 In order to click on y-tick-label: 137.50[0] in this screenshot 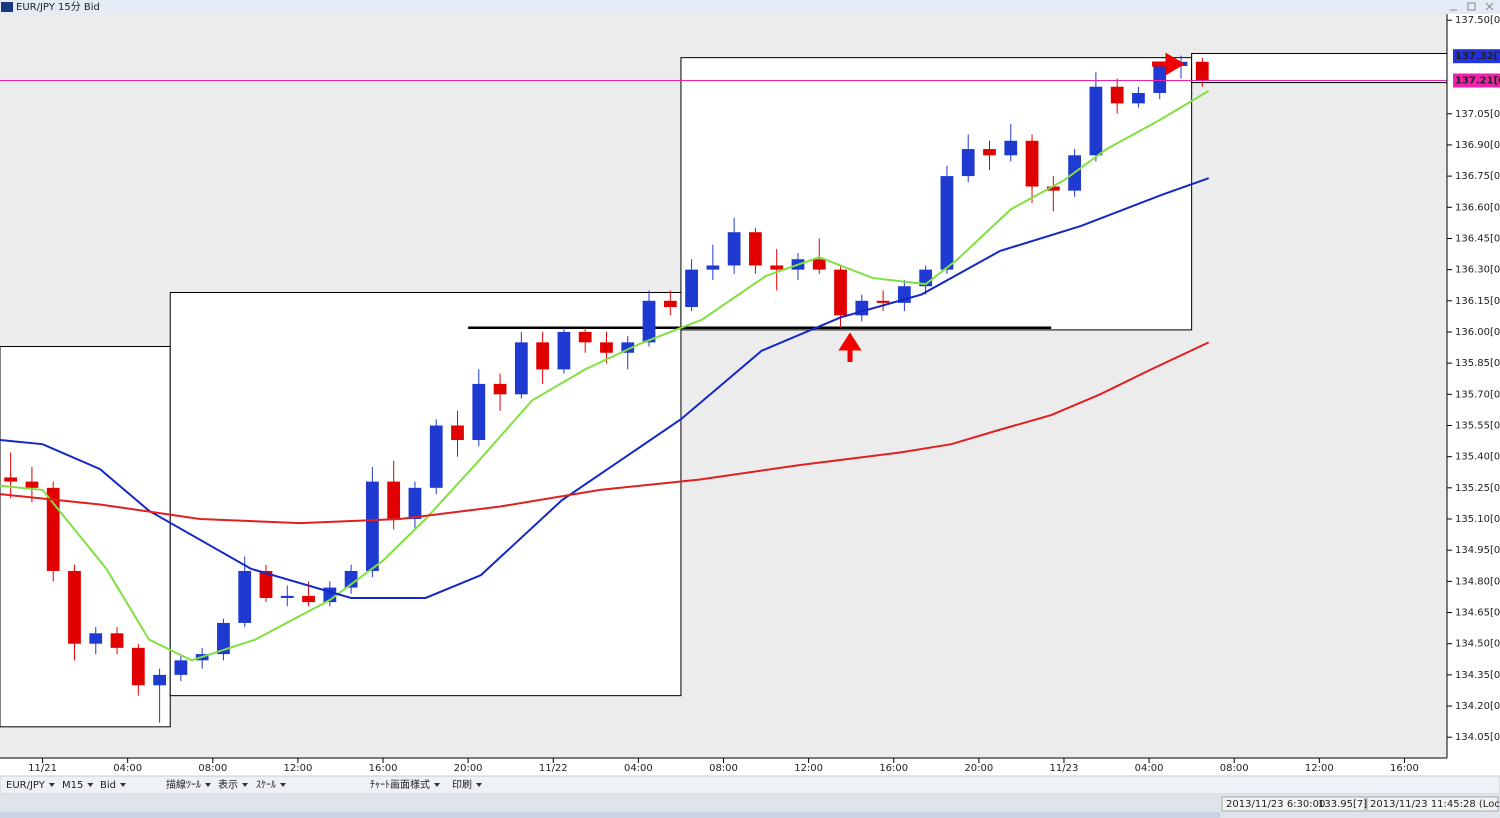, I will do `click(1477, 20)`.